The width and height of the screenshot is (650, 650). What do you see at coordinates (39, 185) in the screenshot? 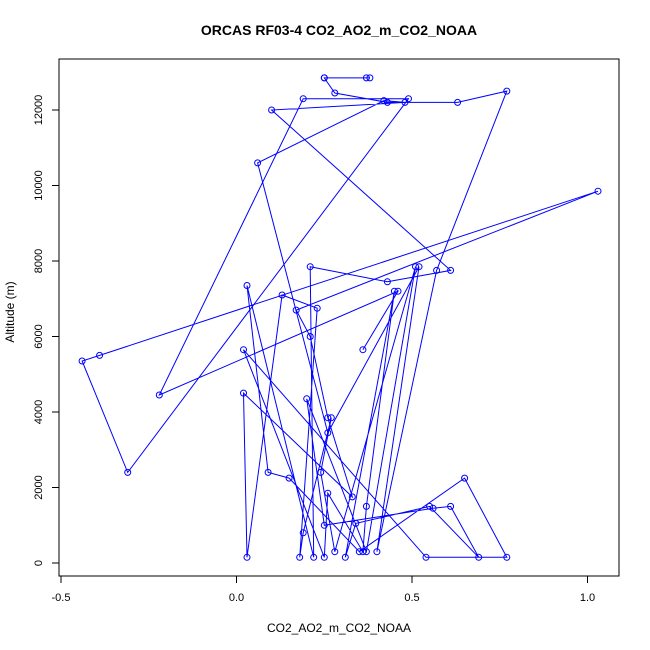
I see `y-tick-label: 10000` at bounding box center [39, 185].